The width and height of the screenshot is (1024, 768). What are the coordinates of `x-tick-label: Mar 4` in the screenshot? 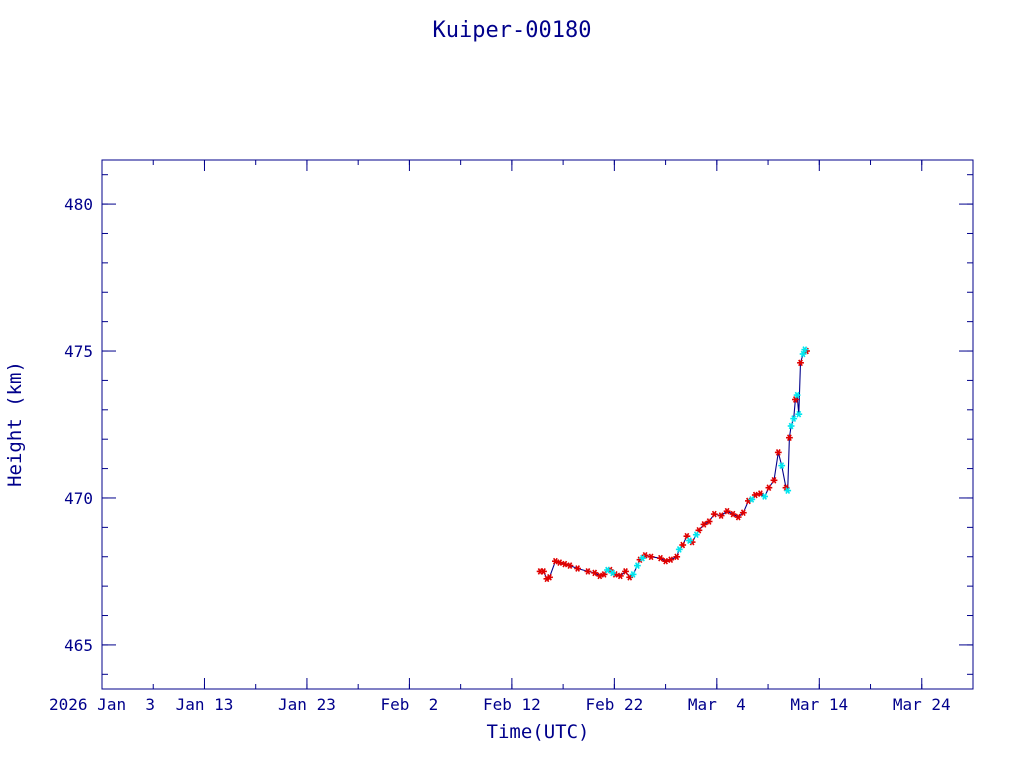 It's located at (717, 704).